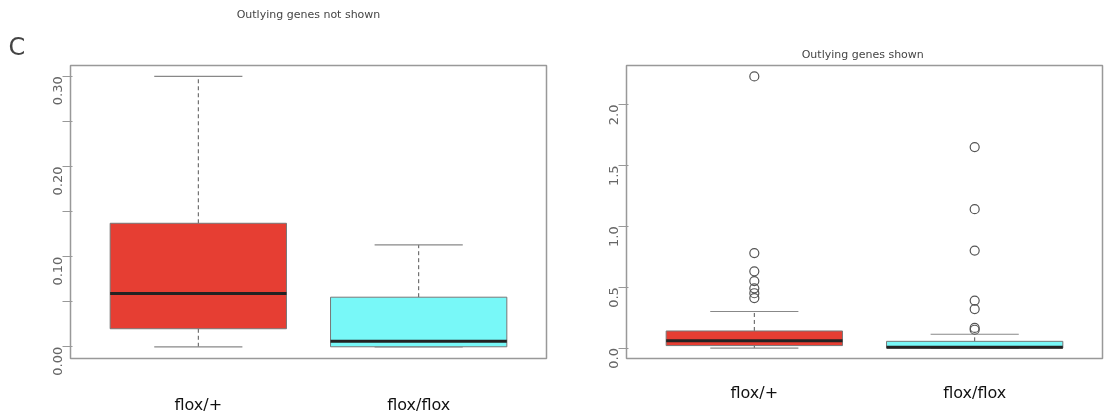  What do you see at coordinates (57, 271) in the screenshot?
I see `y-tick-label: 0.10` at bounding box center [57, 271].